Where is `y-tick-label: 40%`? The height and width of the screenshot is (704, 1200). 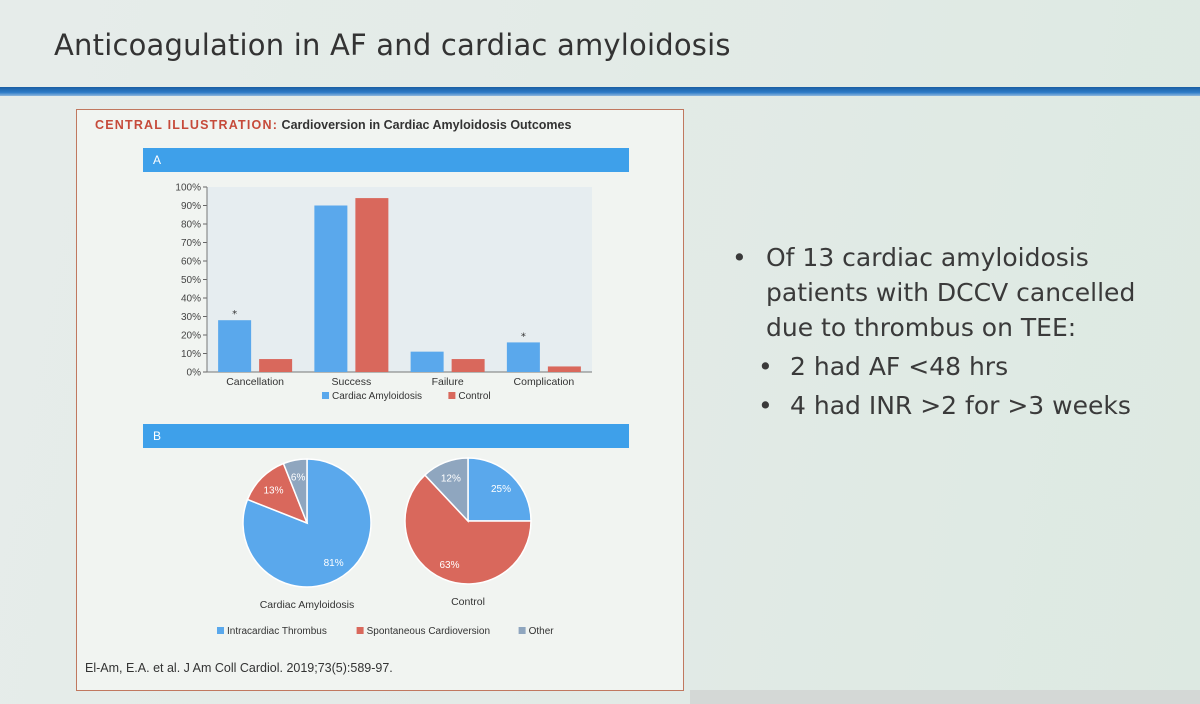
y-tick-label: 40% is located at coordinates (191, 299).